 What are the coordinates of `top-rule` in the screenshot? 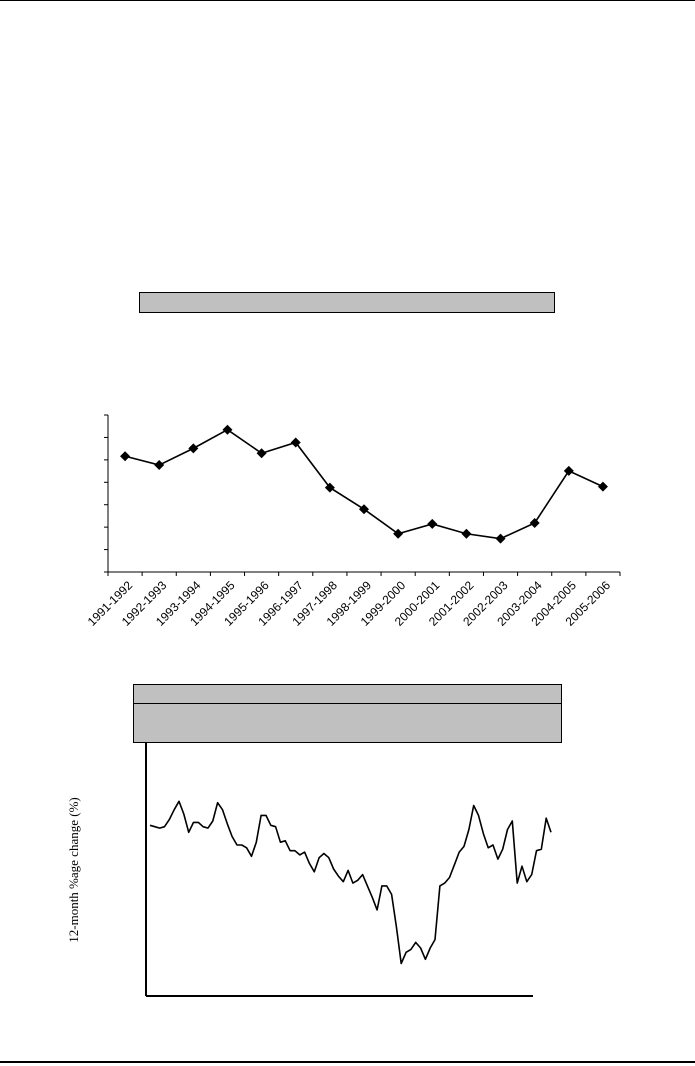 It's located at (347, 0).